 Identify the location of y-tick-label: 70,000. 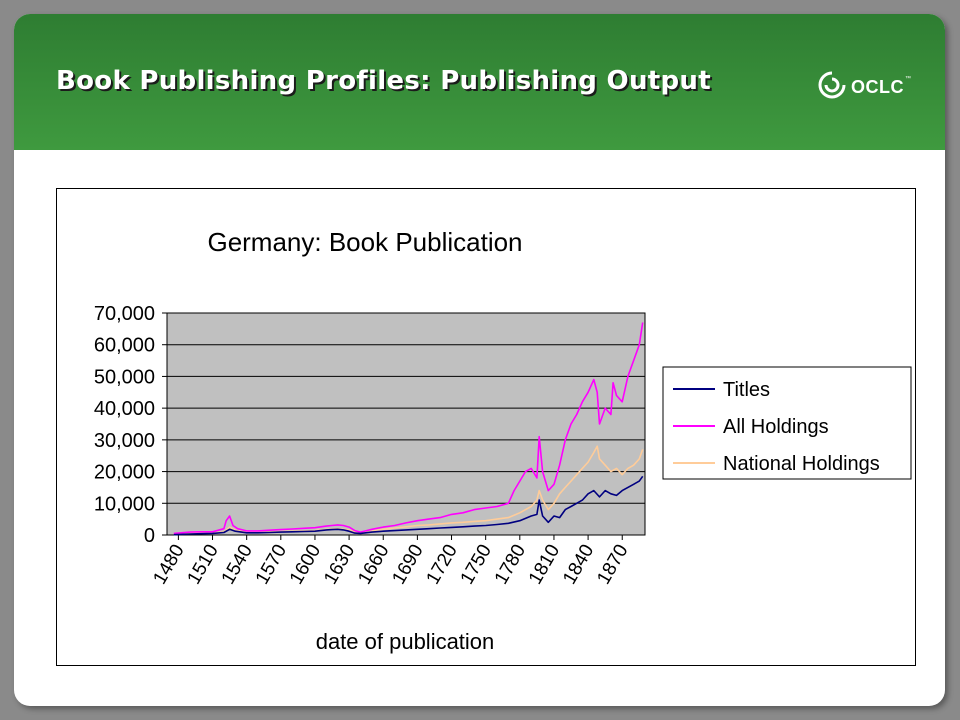
(124, 314).